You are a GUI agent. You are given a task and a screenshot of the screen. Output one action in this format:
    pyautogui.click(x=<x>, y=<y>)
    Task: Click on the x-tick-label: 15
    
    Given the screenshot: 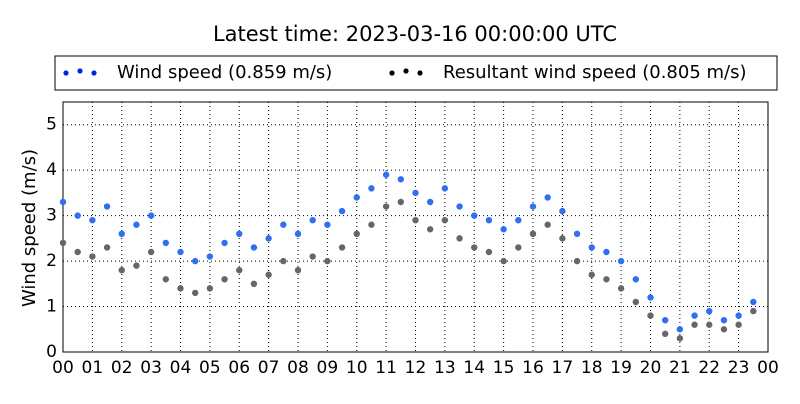 What is the action you would take?
    pyautogui.click(x=504, y=368)
    